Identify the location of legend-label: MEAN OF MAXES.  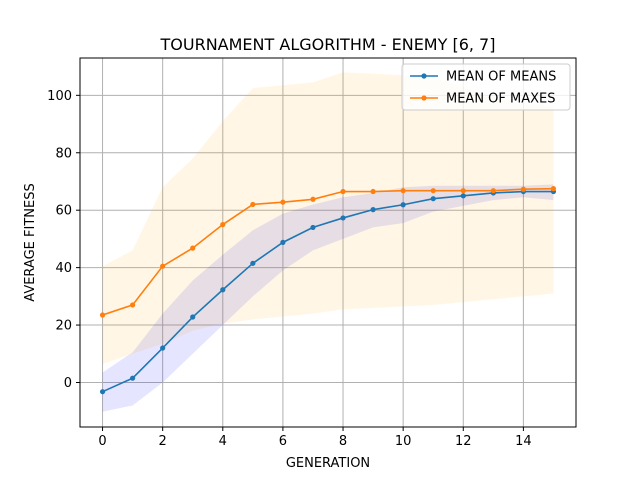
(501, 99).